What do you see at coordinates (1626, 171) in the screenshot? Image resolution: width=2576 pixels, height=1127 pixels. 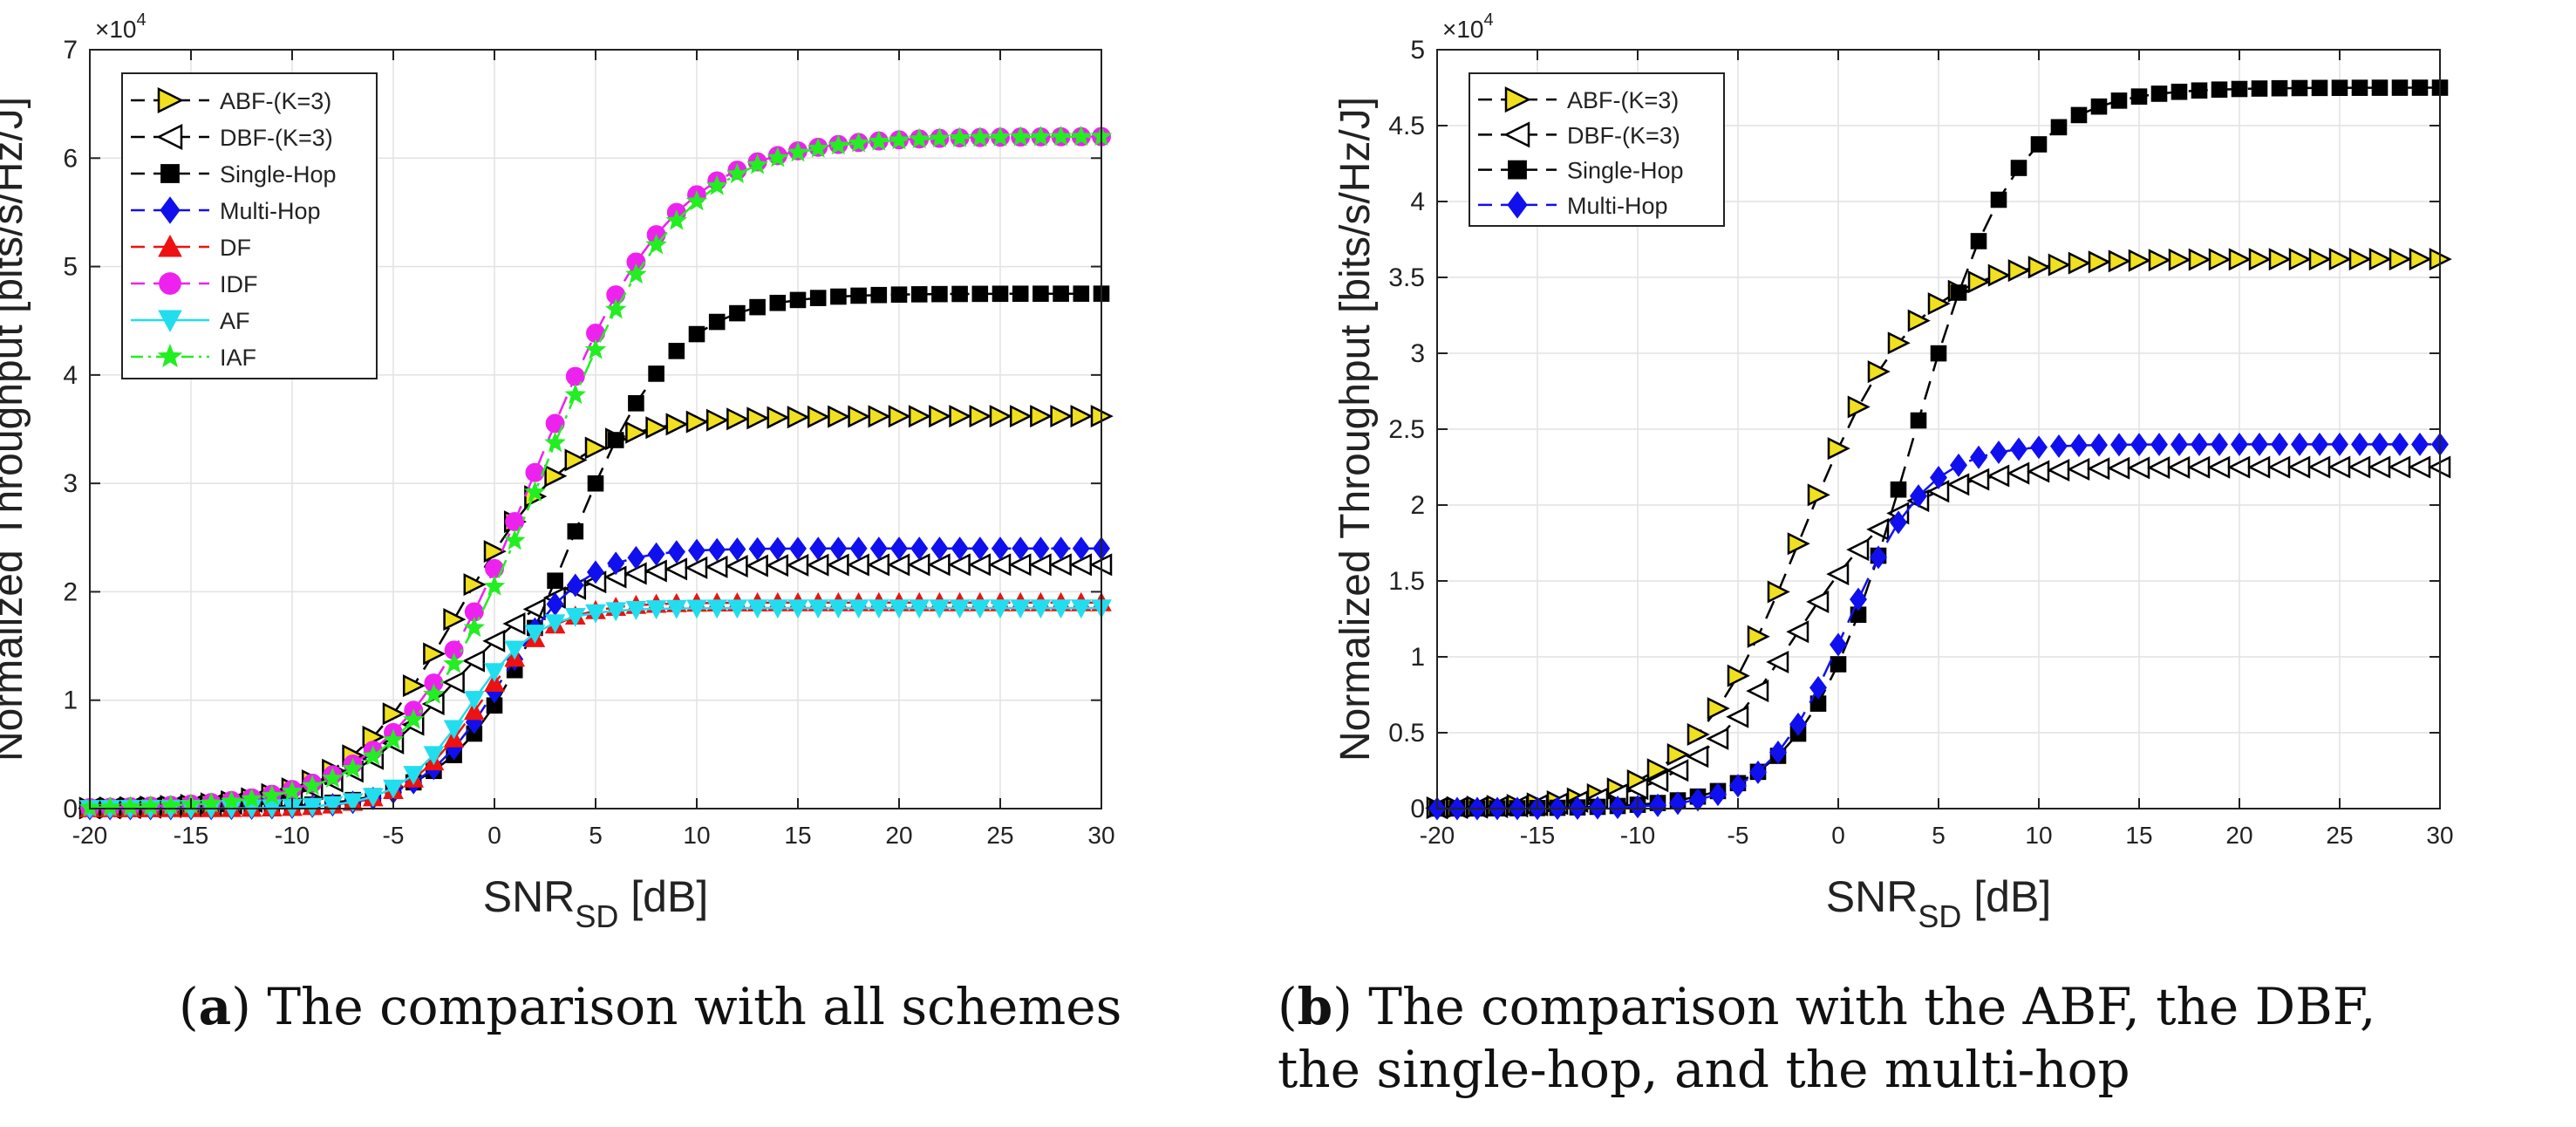 I see `legend-label: Single-Hop` at bounding box center [1626, 171].